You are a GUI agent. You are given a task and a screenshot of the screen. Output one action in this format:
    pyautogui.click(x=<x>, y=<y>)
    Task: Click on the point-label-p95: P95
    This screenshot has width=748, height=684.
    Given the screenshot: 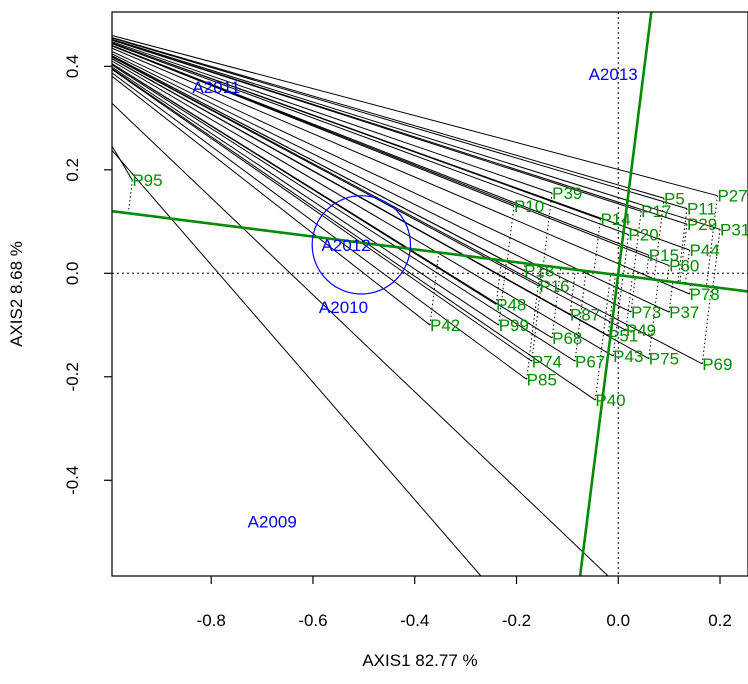 What is the action you would take?
    pyautogui.click(x=147, y=180)
    